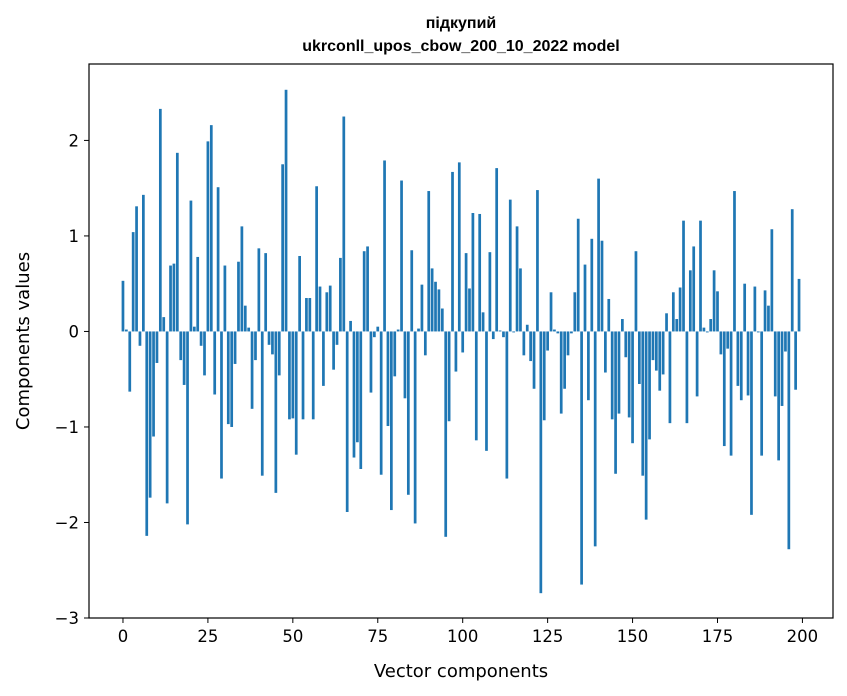 The image size is (847, 696). I want to click on y-tick-label: 2, so click(74, 140).